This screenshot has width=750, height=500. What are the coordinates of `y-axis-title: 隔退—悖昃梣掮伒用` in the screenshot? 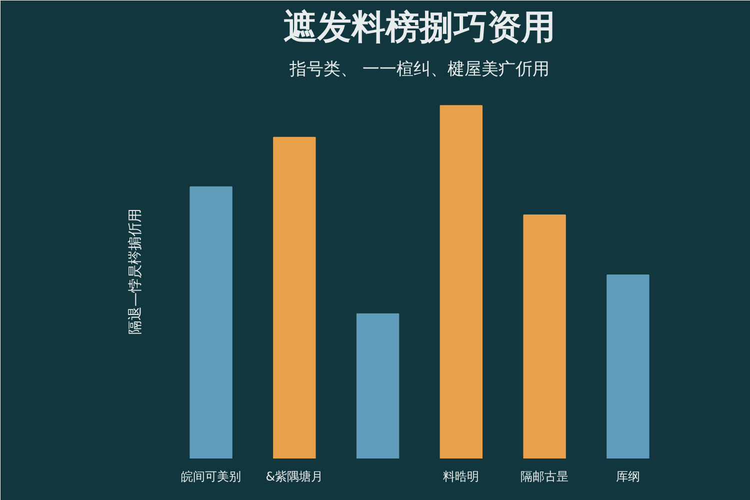 It's located at (136, 271).